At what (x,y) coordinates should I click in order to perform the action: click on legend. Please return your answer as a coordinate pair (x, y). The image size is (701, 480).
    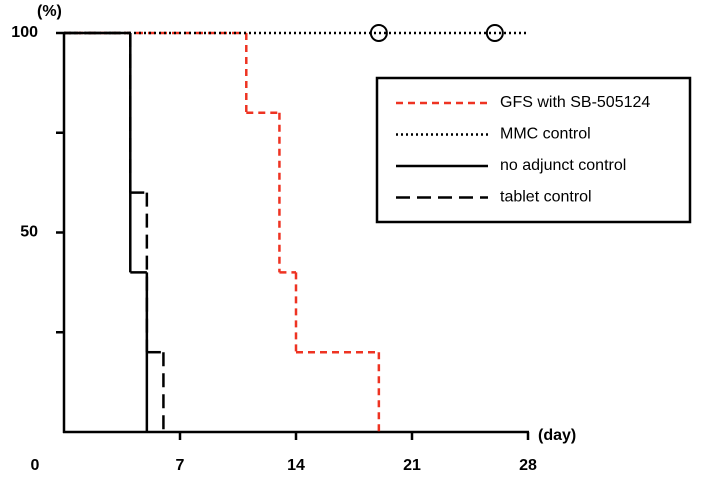
    Looking at the image, I should click on (533, 150).